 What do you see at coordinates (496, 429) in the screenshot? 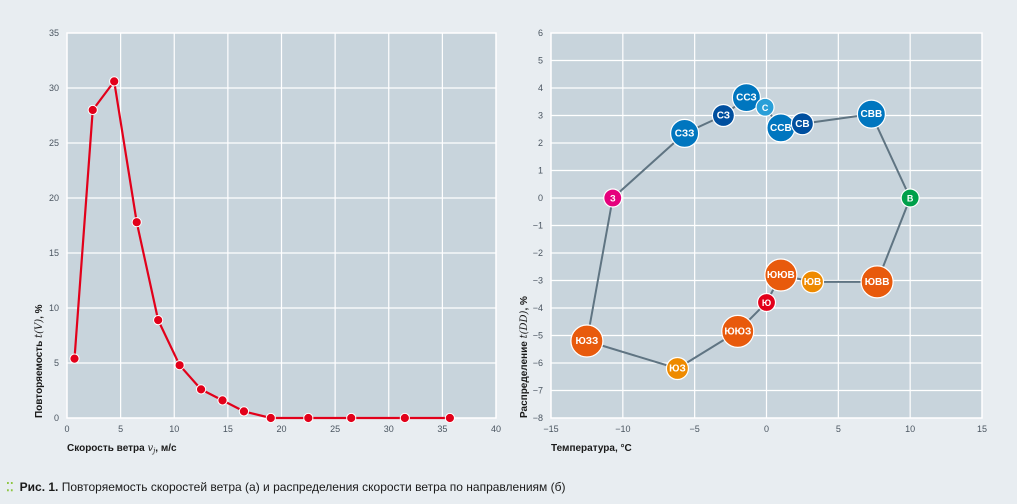
I see `chart-a-x-tick-label: 40` at bounding box center [496, 429].